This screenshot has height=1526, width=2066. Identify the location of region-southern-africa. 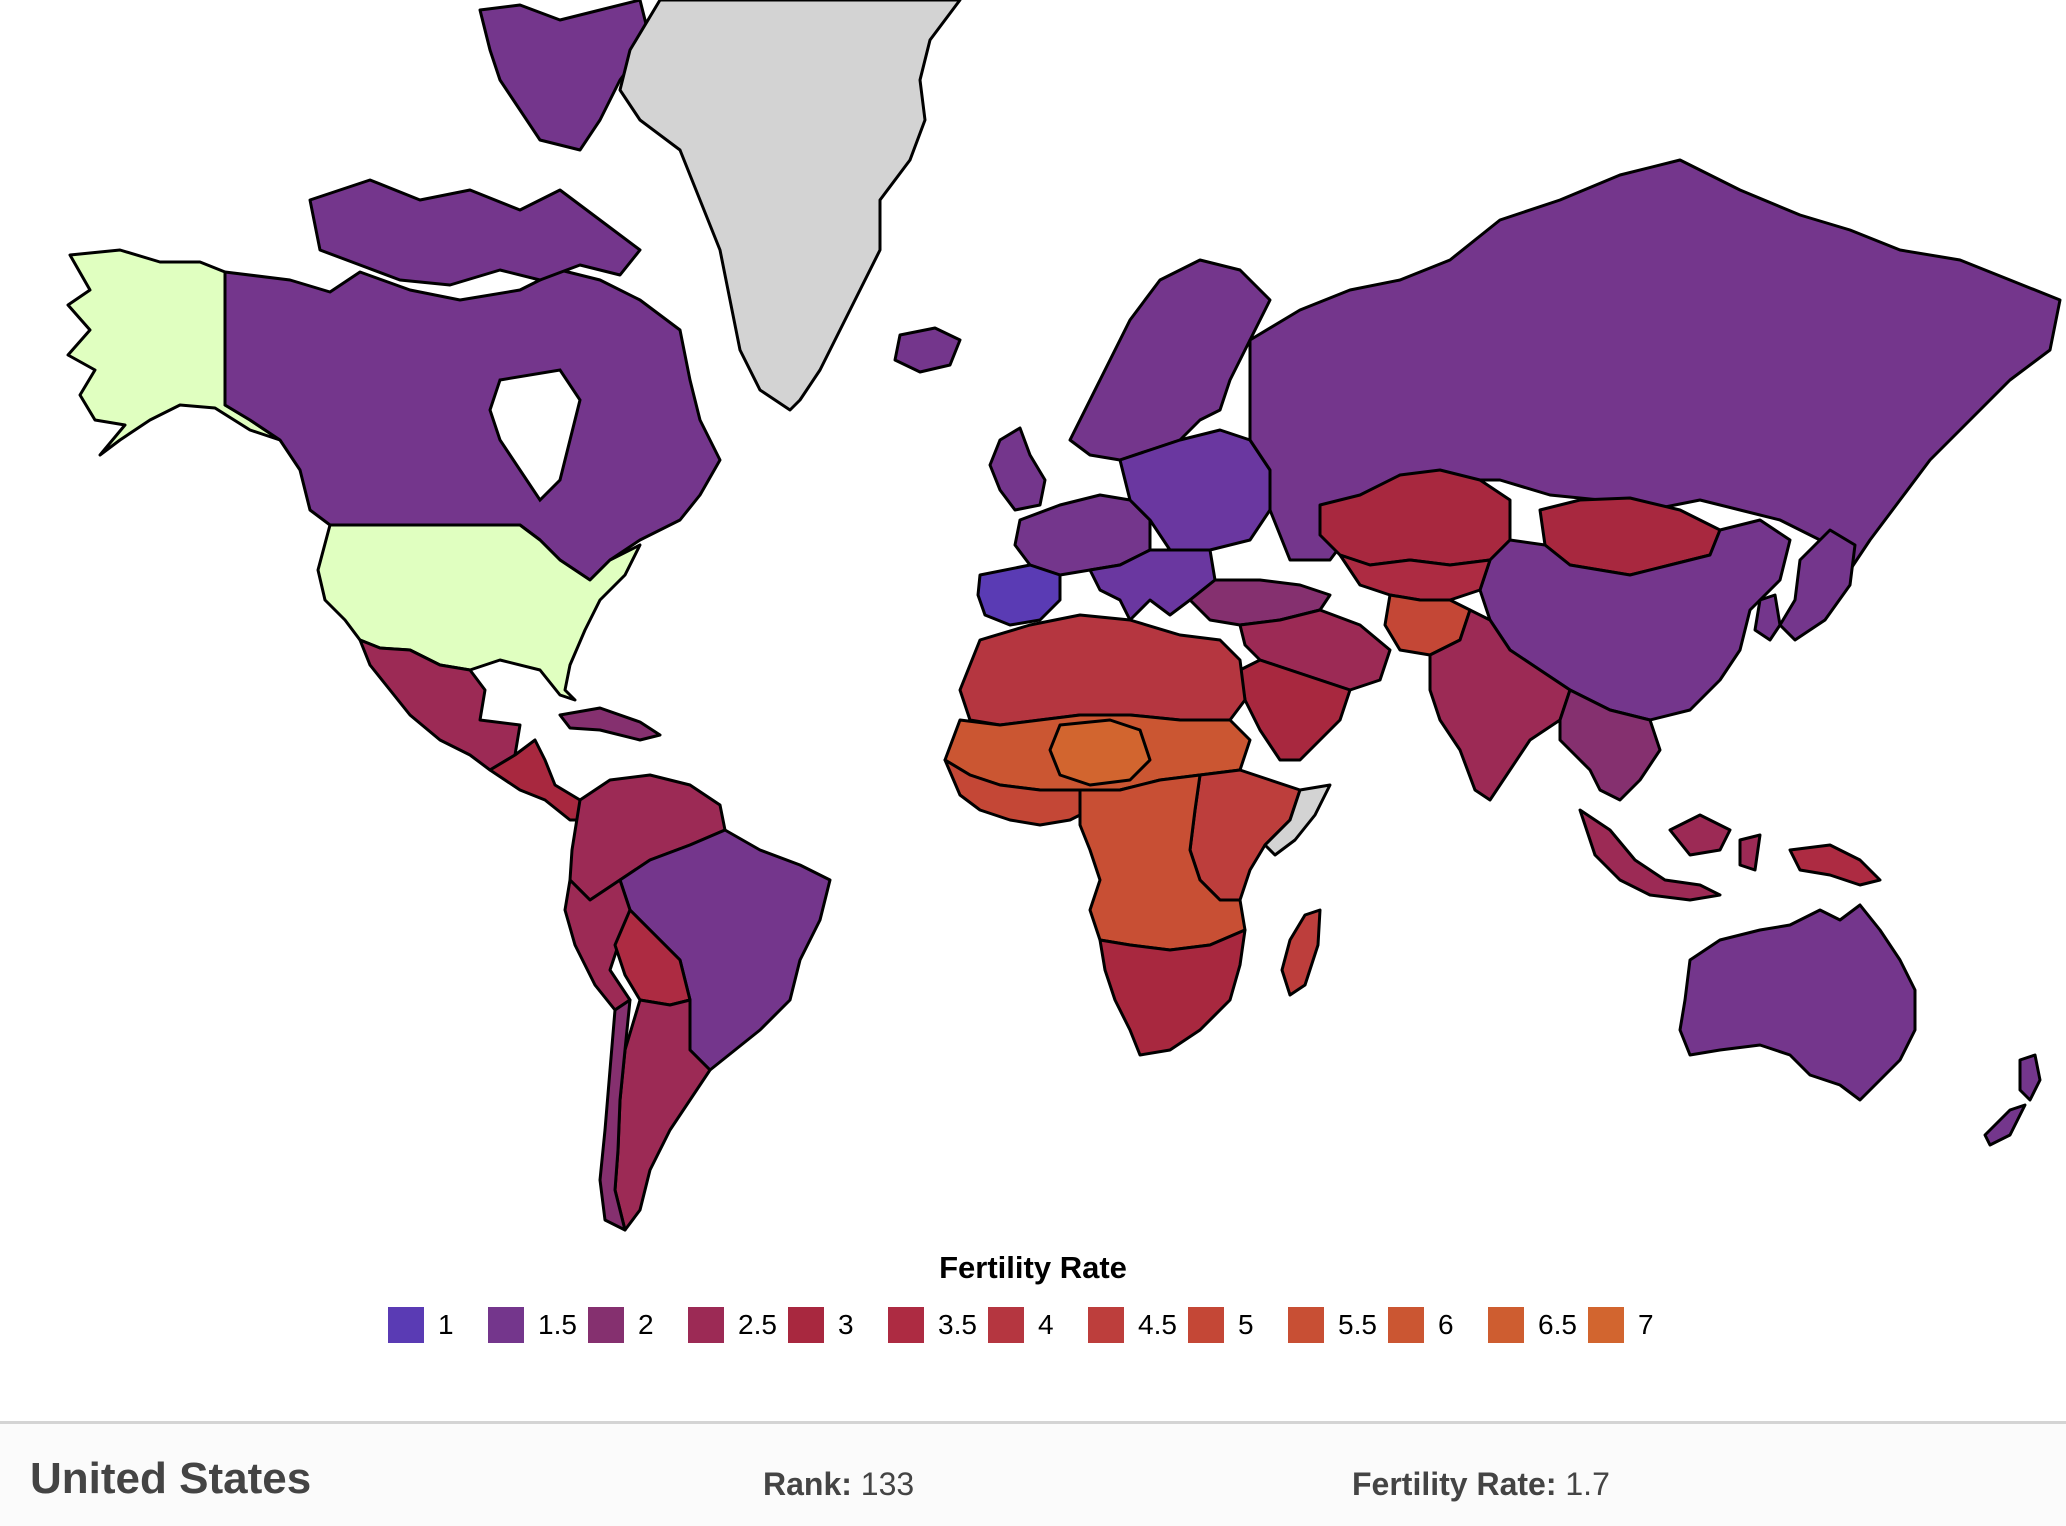
(1172, 992).